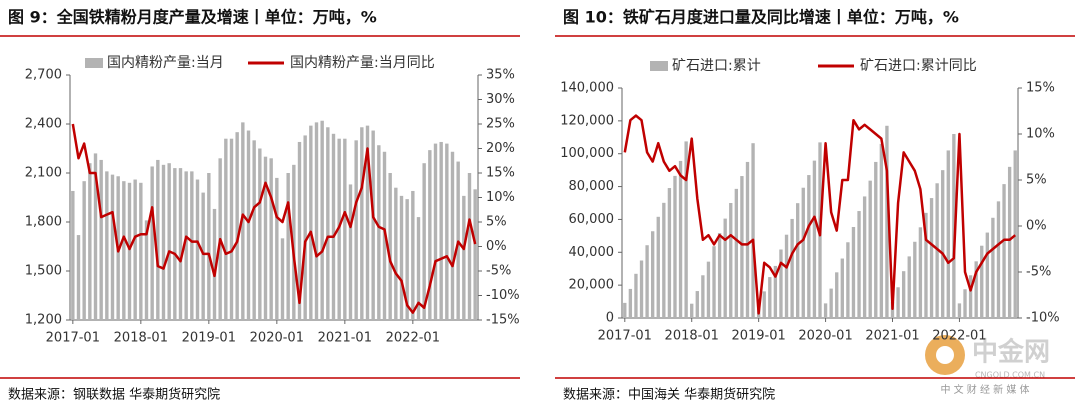 The image size is (1080, 407). Describe the element at coordinates (165, 63) in the screenshot. I see `legend-label: 国内精粉产量:当月` at that location.